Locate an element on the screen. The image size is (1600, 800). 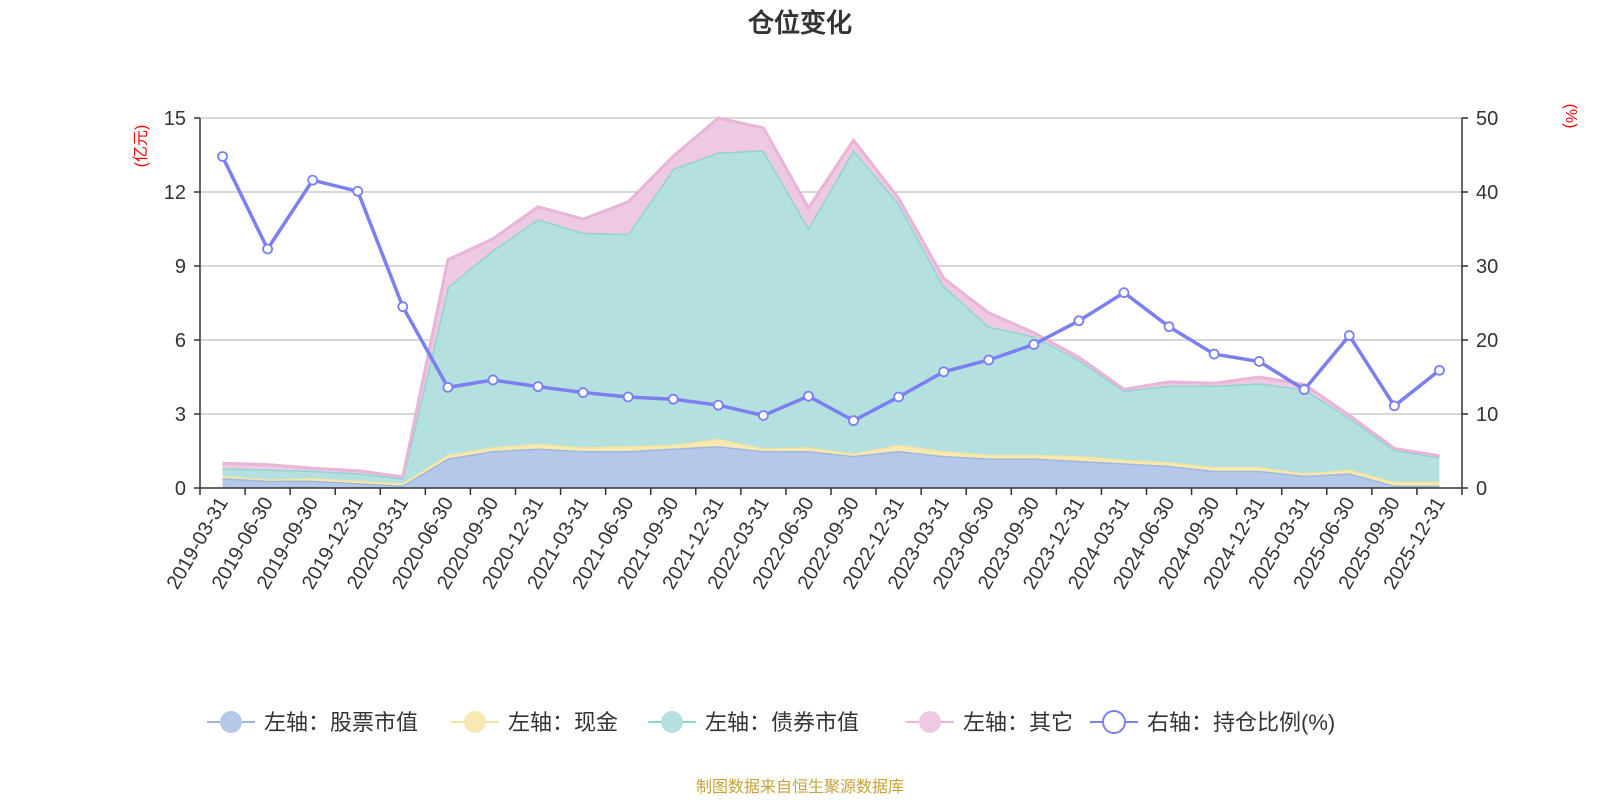
source-note: 制图数据来自恒生聚源数据库 is located at coordinates (800, 787).